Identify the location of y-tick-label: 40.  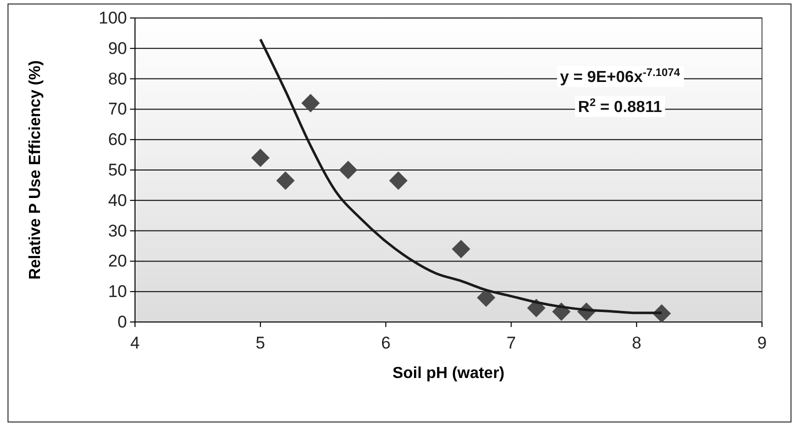
(117, 200).